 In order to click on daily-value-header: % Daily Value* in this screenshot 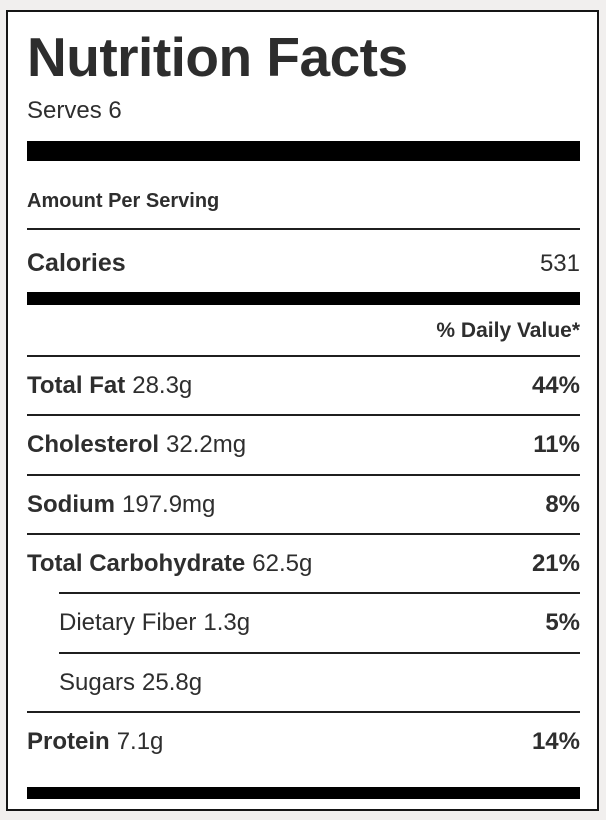, I will do `click(303, 331)`.